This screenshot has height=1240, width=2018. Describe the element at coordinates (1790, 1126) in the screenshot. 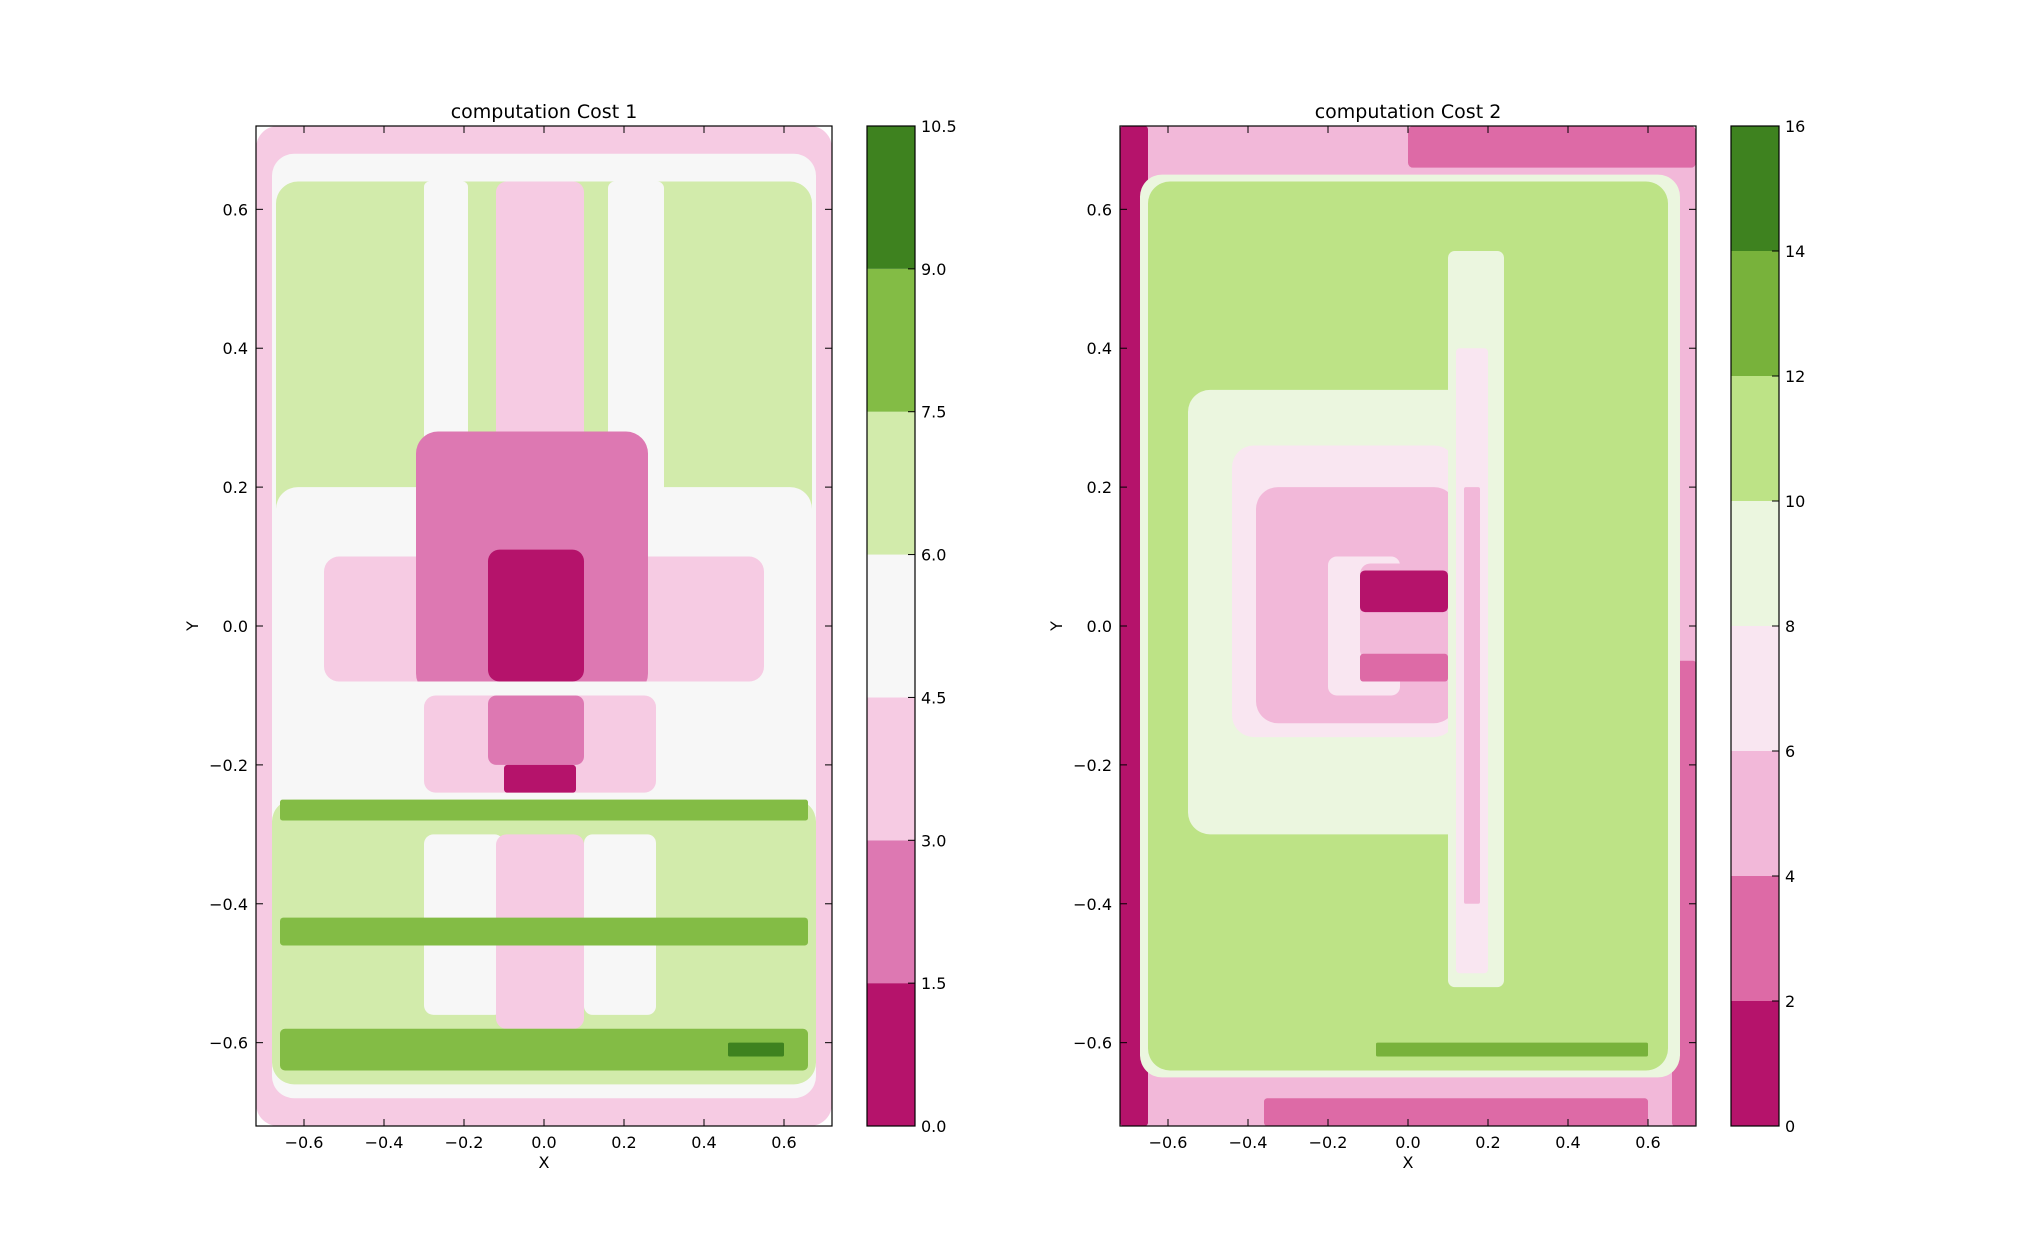

I see `colorbar-tick-label: 0` at that location.